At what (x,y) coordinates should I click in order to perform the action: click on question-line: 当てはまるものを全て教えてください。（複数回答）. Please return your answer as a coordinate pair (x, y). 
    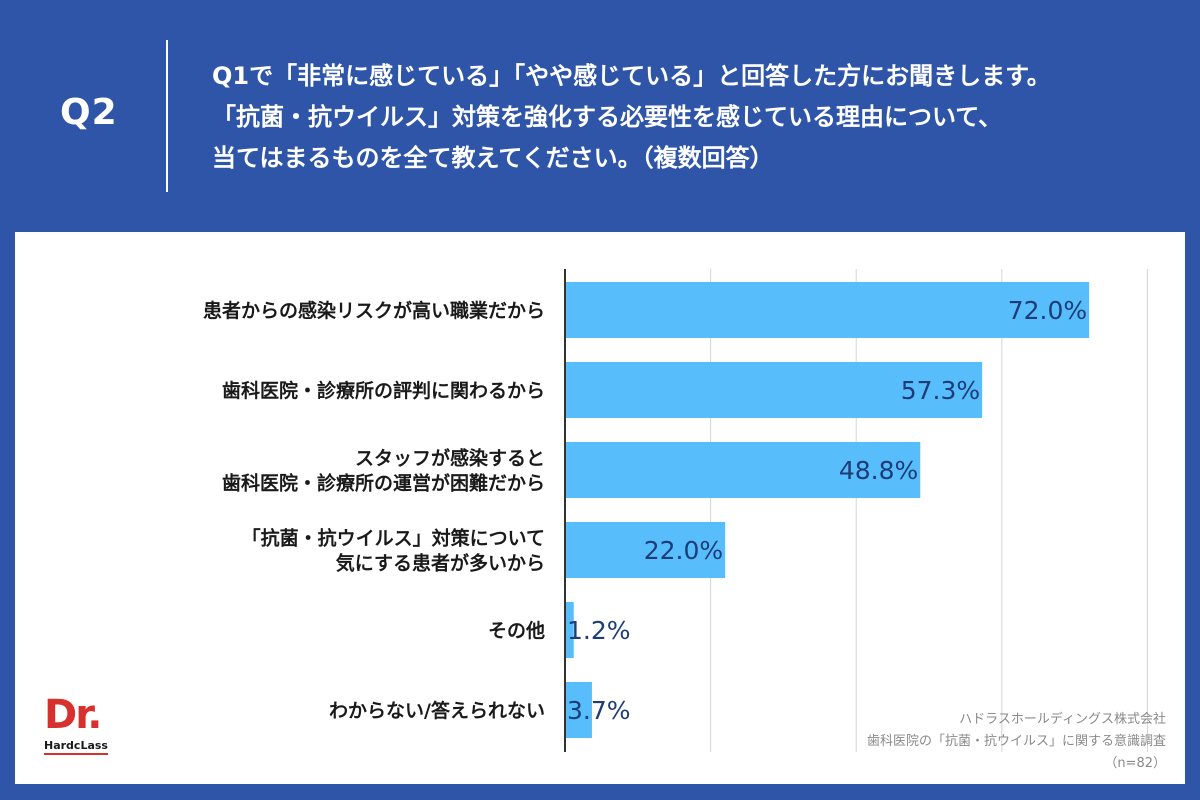
    Looking at the image, I should click on (493, 158).